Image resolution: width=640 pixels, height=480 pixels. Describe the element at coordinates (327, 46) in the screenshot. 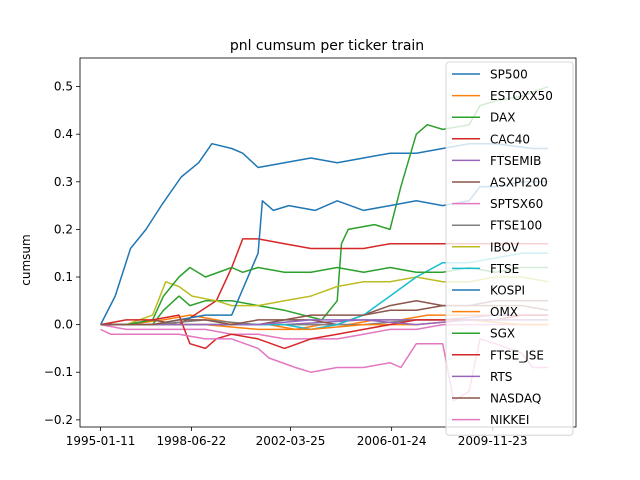

I see `chart-title: pnl cumsum per ticker train` at that location.